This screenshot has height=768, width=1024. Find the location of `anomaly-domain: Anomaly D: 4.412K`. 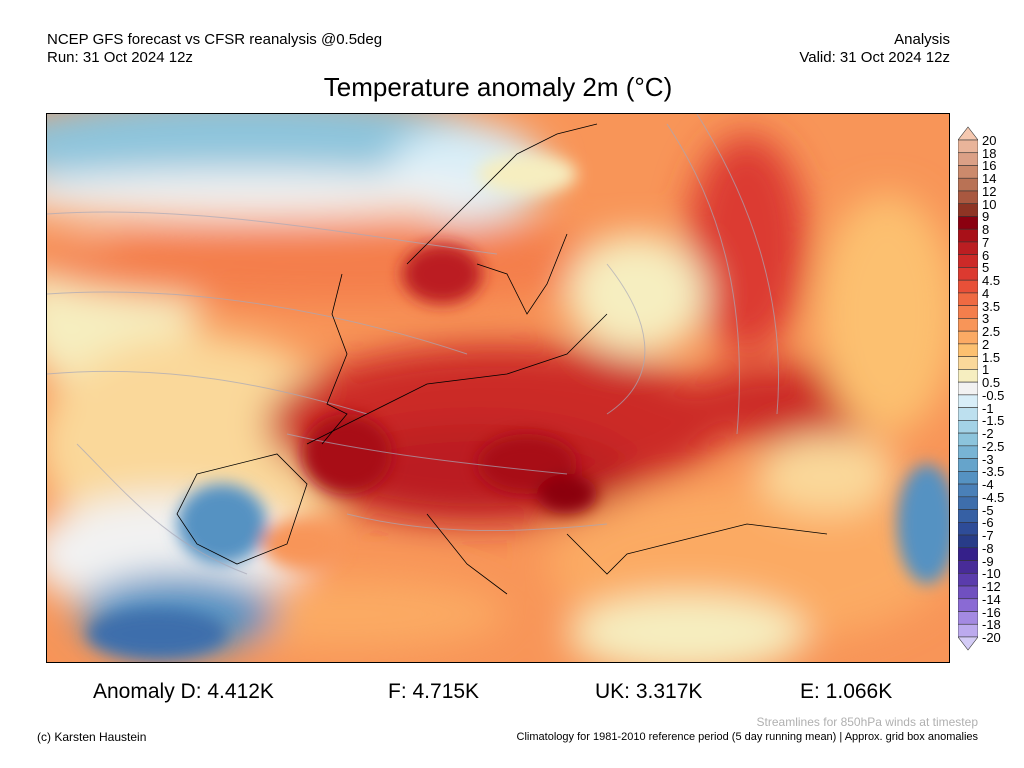

anomaly-domain: Anomaly D: 4.412K is located at coordinates (183, 691).